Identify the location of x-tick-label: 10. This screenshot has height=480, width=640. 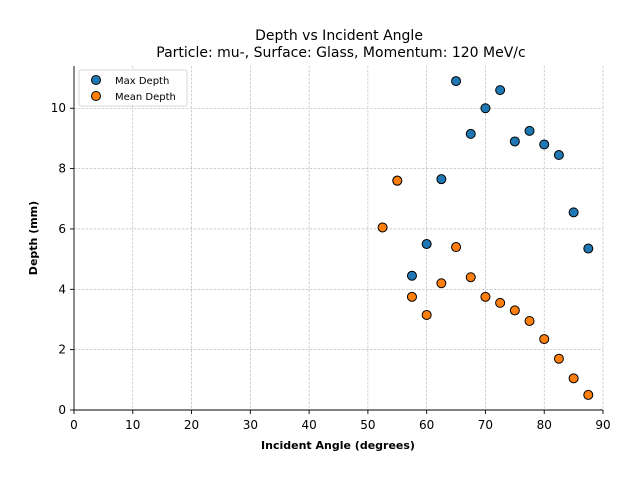
(132, 425).